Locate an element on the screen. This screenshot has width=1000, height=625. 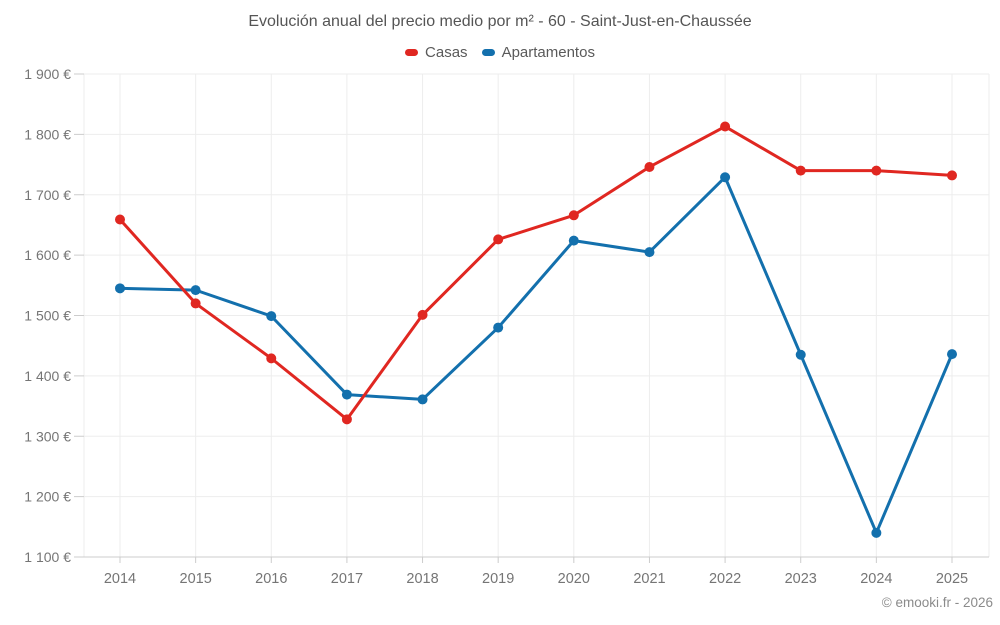
x-axis-tick-label: 2020 is located at coordinates (574, 579).